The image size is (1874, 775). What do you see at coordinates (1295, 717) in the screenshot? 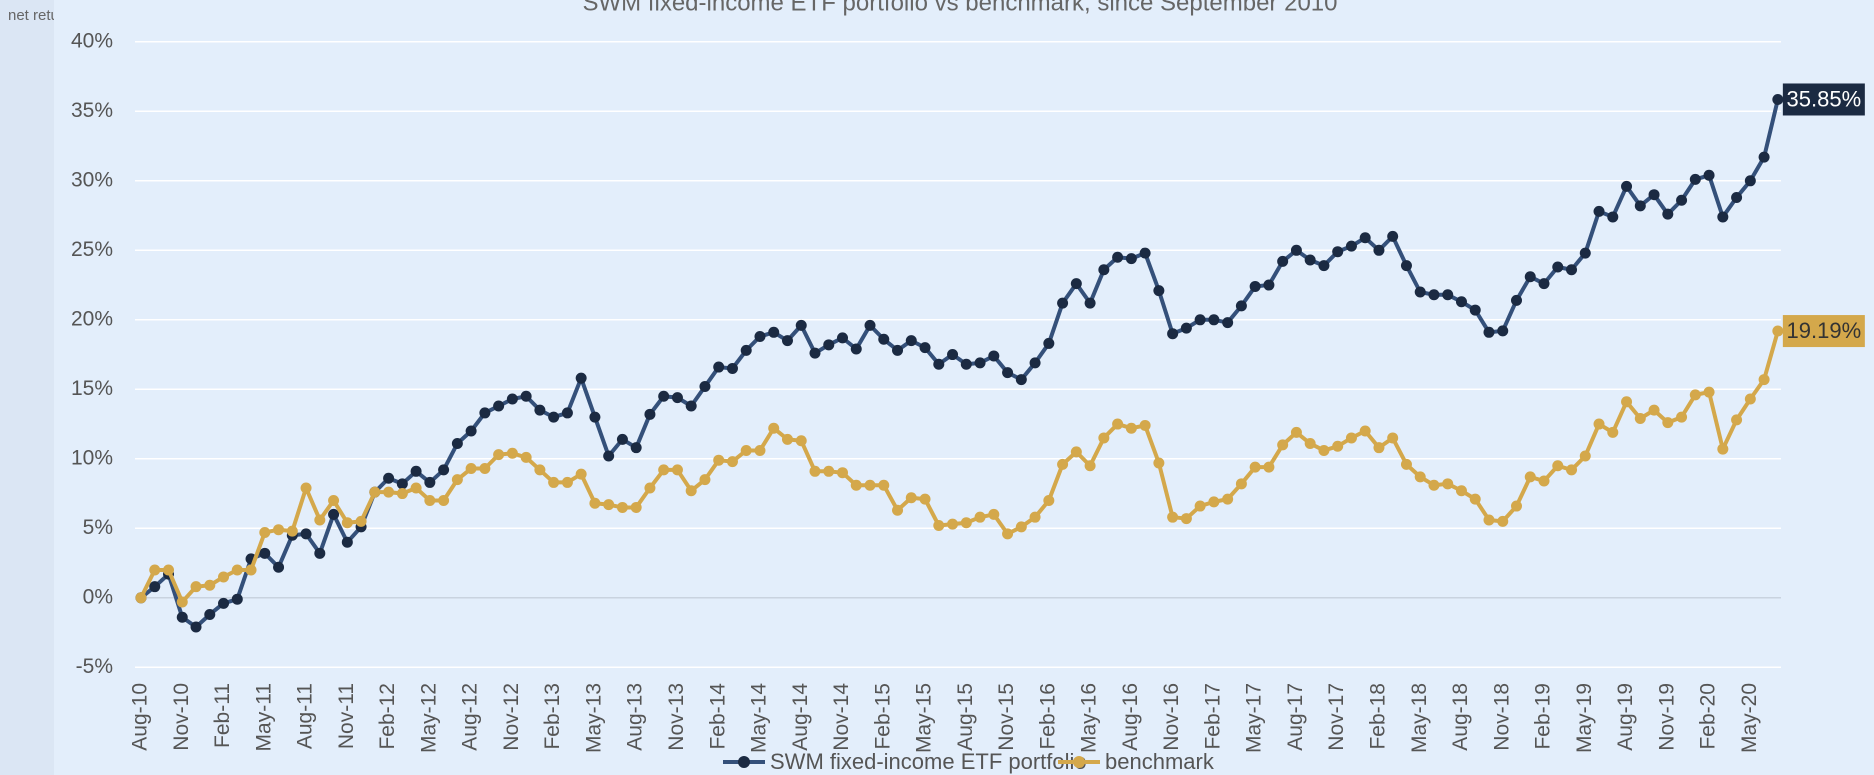
I see `x-tick-label: Aug-17` at bounding box center [1295, 717].